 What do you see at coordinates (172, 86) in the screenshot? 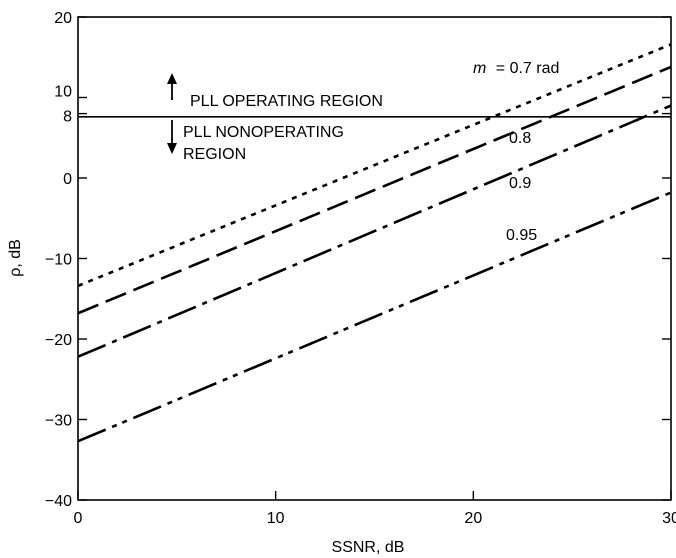
I see `up-arrow-icon` at bounding box center [172, 86].